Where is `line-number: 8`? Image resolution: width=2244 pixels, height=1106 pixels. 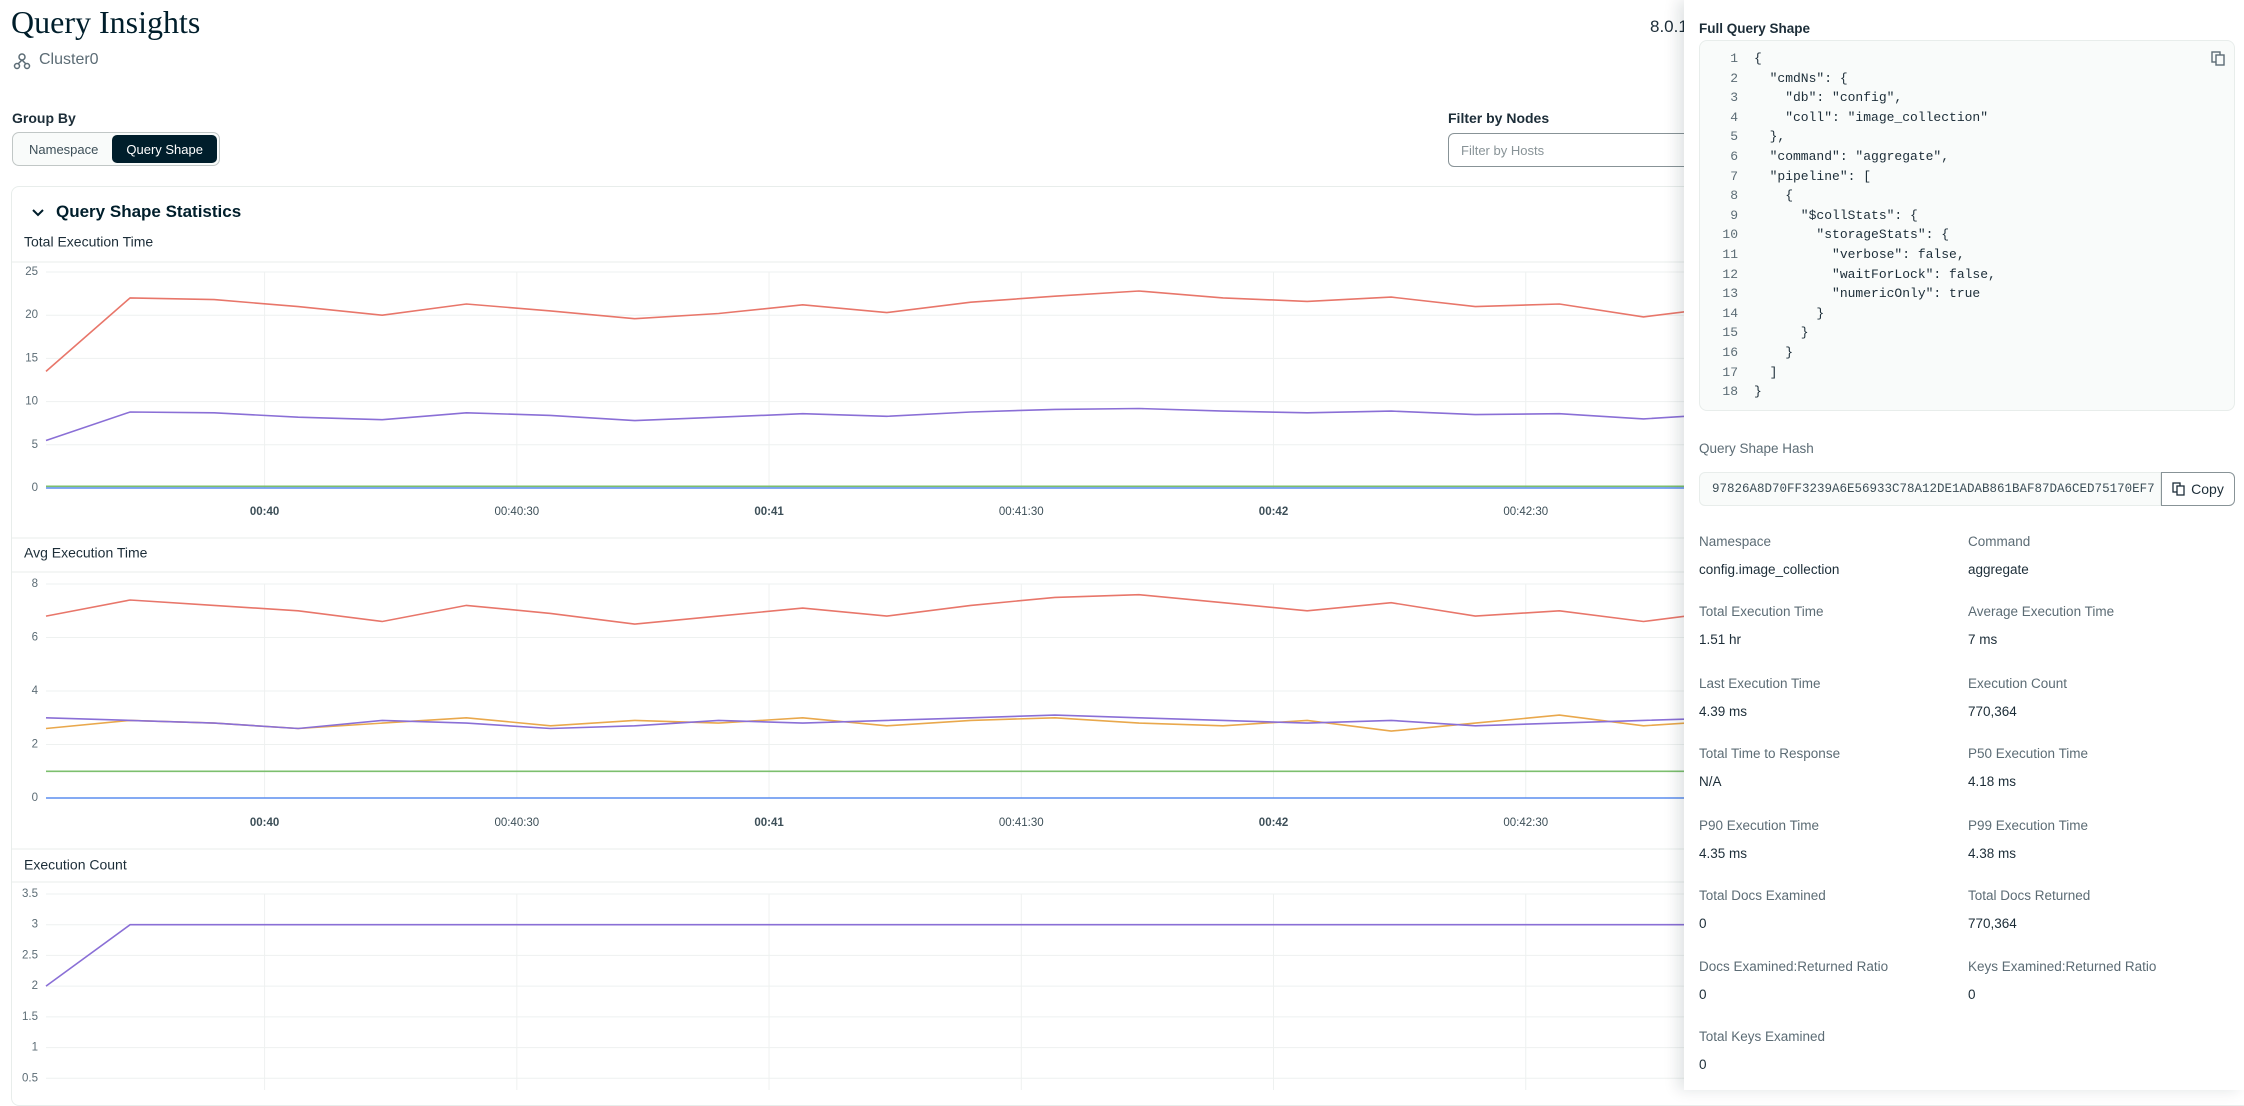
line-number: 8 is located at coordinates (1734, 196).